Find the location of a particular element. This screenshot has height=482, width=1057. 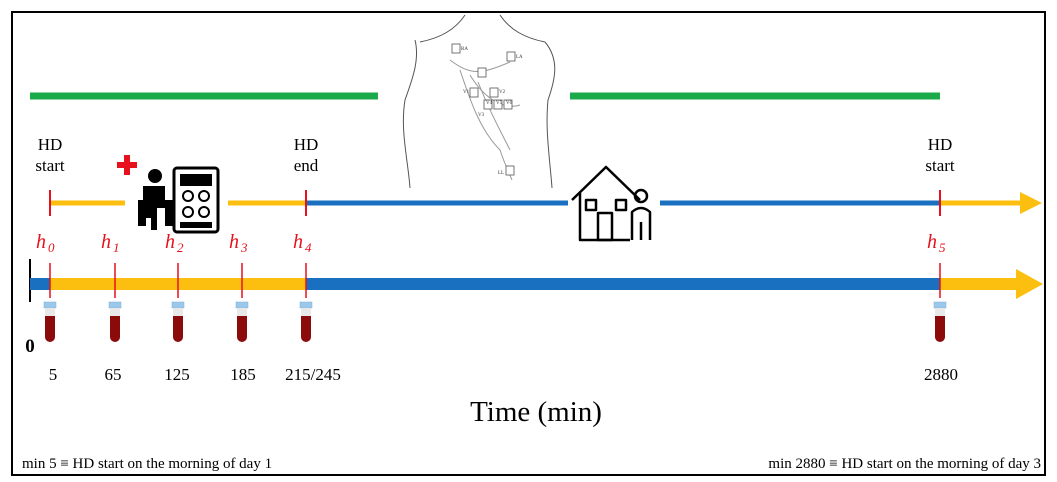

timepoint-label-h4: h 4 is located at coordinates (302, 243).